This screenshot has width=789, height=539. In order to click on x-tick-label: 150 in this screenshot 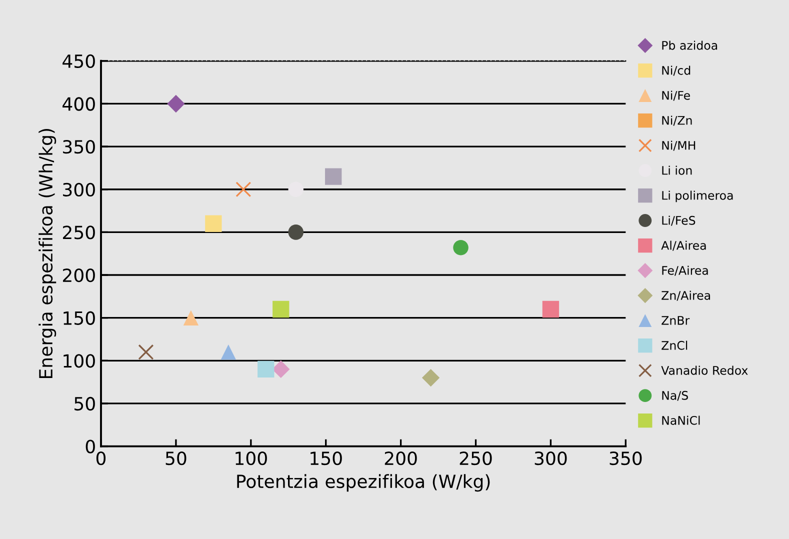, I will do `click(326, 458)`.